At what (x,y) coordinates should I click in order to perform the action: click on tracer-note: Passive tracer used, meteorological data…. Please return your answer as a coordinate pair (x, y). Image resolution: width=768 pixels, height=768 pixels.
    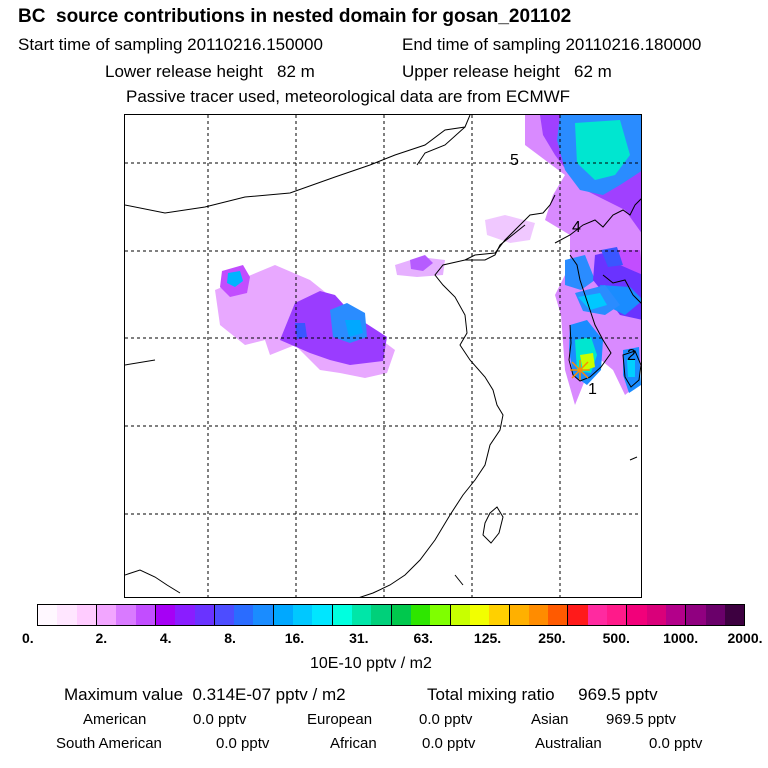
    Looking at the image, I should click on (348, 96).